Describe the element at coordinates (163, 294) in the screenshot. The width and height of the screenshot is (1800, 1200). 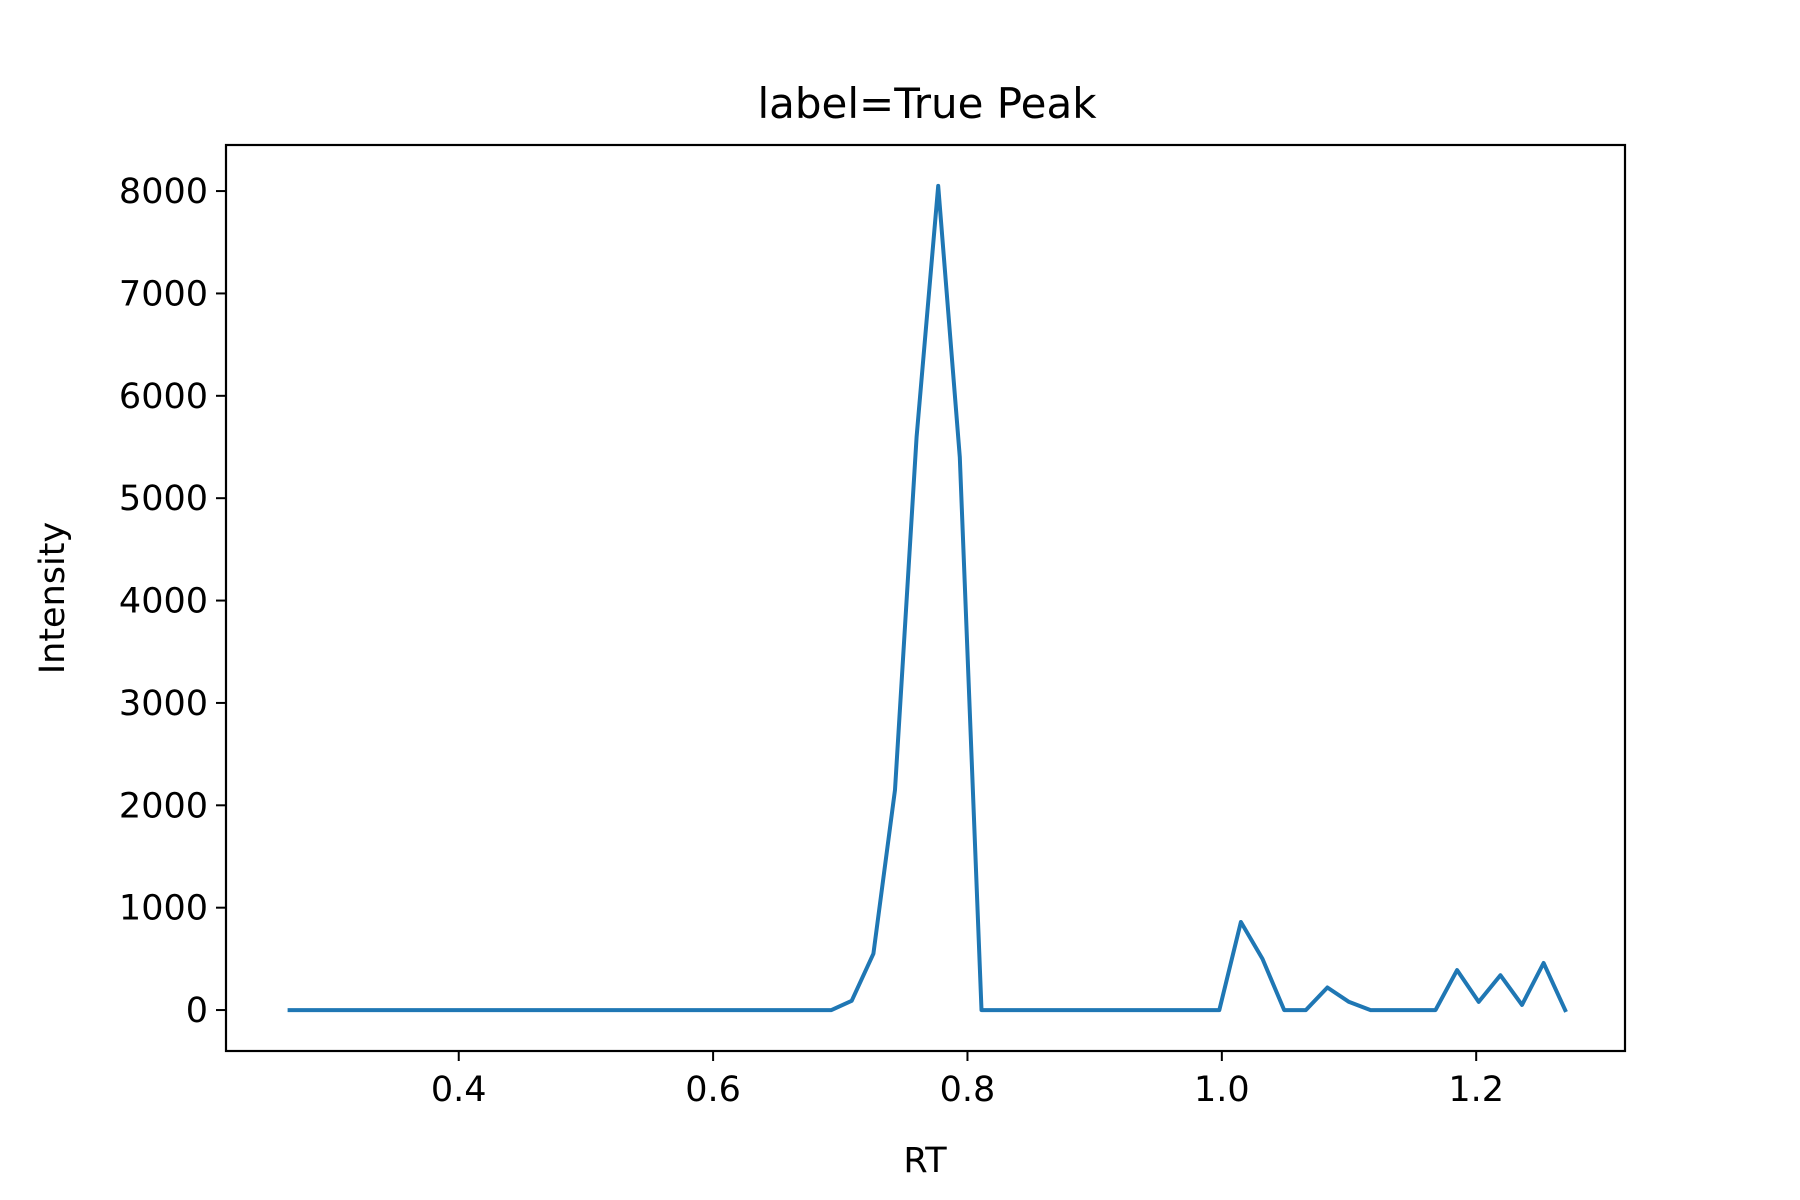
I see `y-tick-label: 7000` at that location.